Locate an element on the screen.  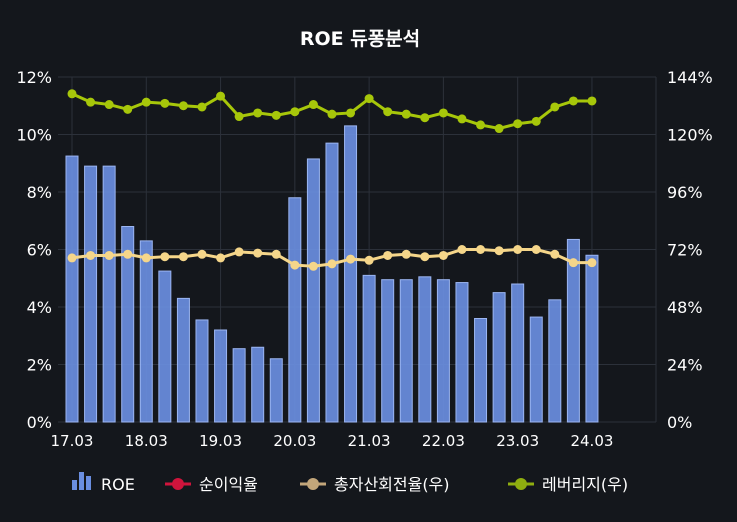
y-right-tick-label: 96% is located at coordinates (685, 192).